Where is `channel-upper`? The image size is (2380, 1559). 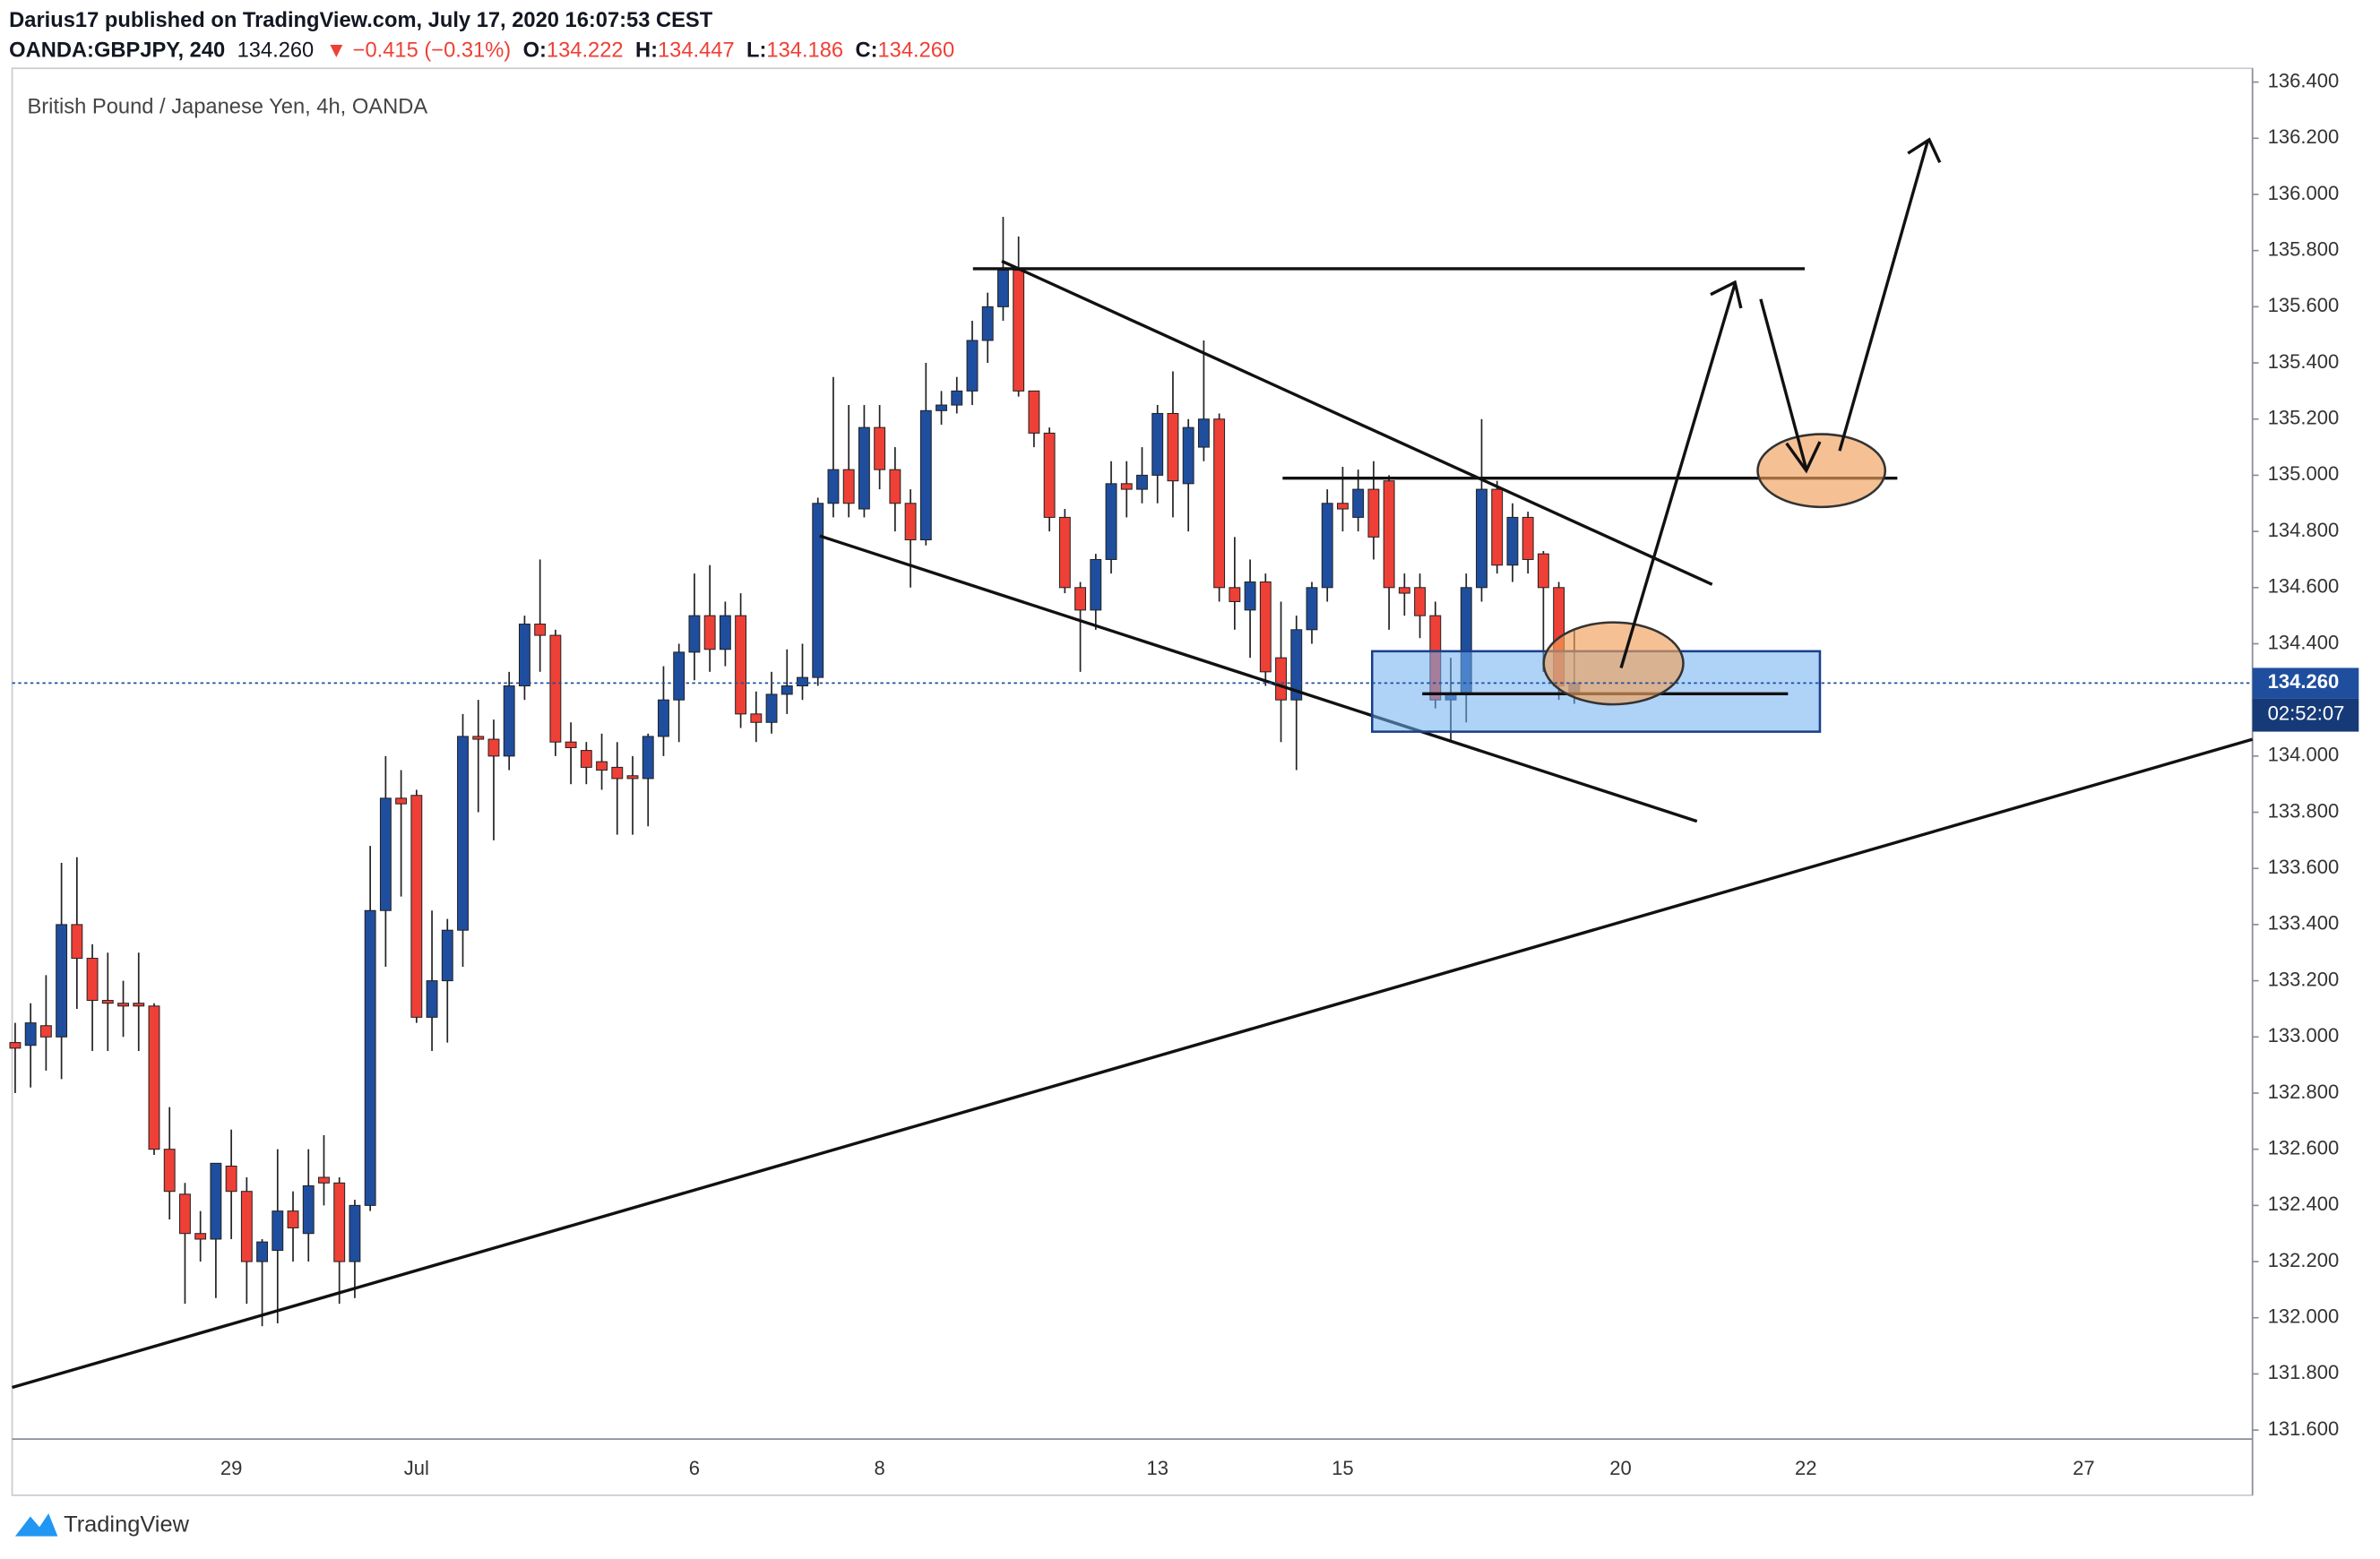
channel-upper is located at coordinates (1357, 422).